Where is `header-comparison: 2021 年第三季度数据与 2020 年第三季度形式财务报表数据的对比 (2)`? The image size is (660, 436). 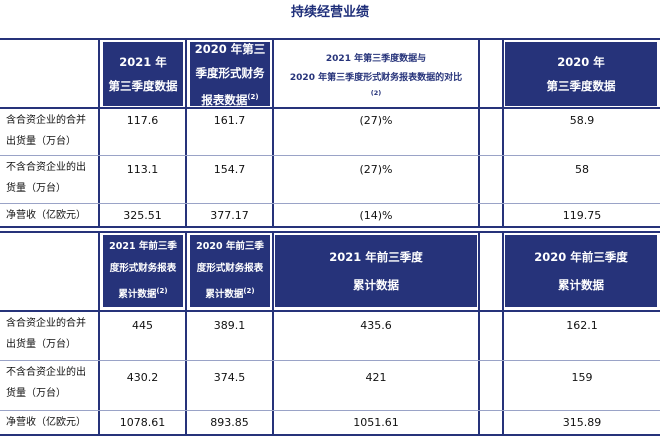
header-comparison: 2021 年第三季度数据与 2020 年第三季度形式财务报表数据的对比 (2) is located at coordinates (376, 74).